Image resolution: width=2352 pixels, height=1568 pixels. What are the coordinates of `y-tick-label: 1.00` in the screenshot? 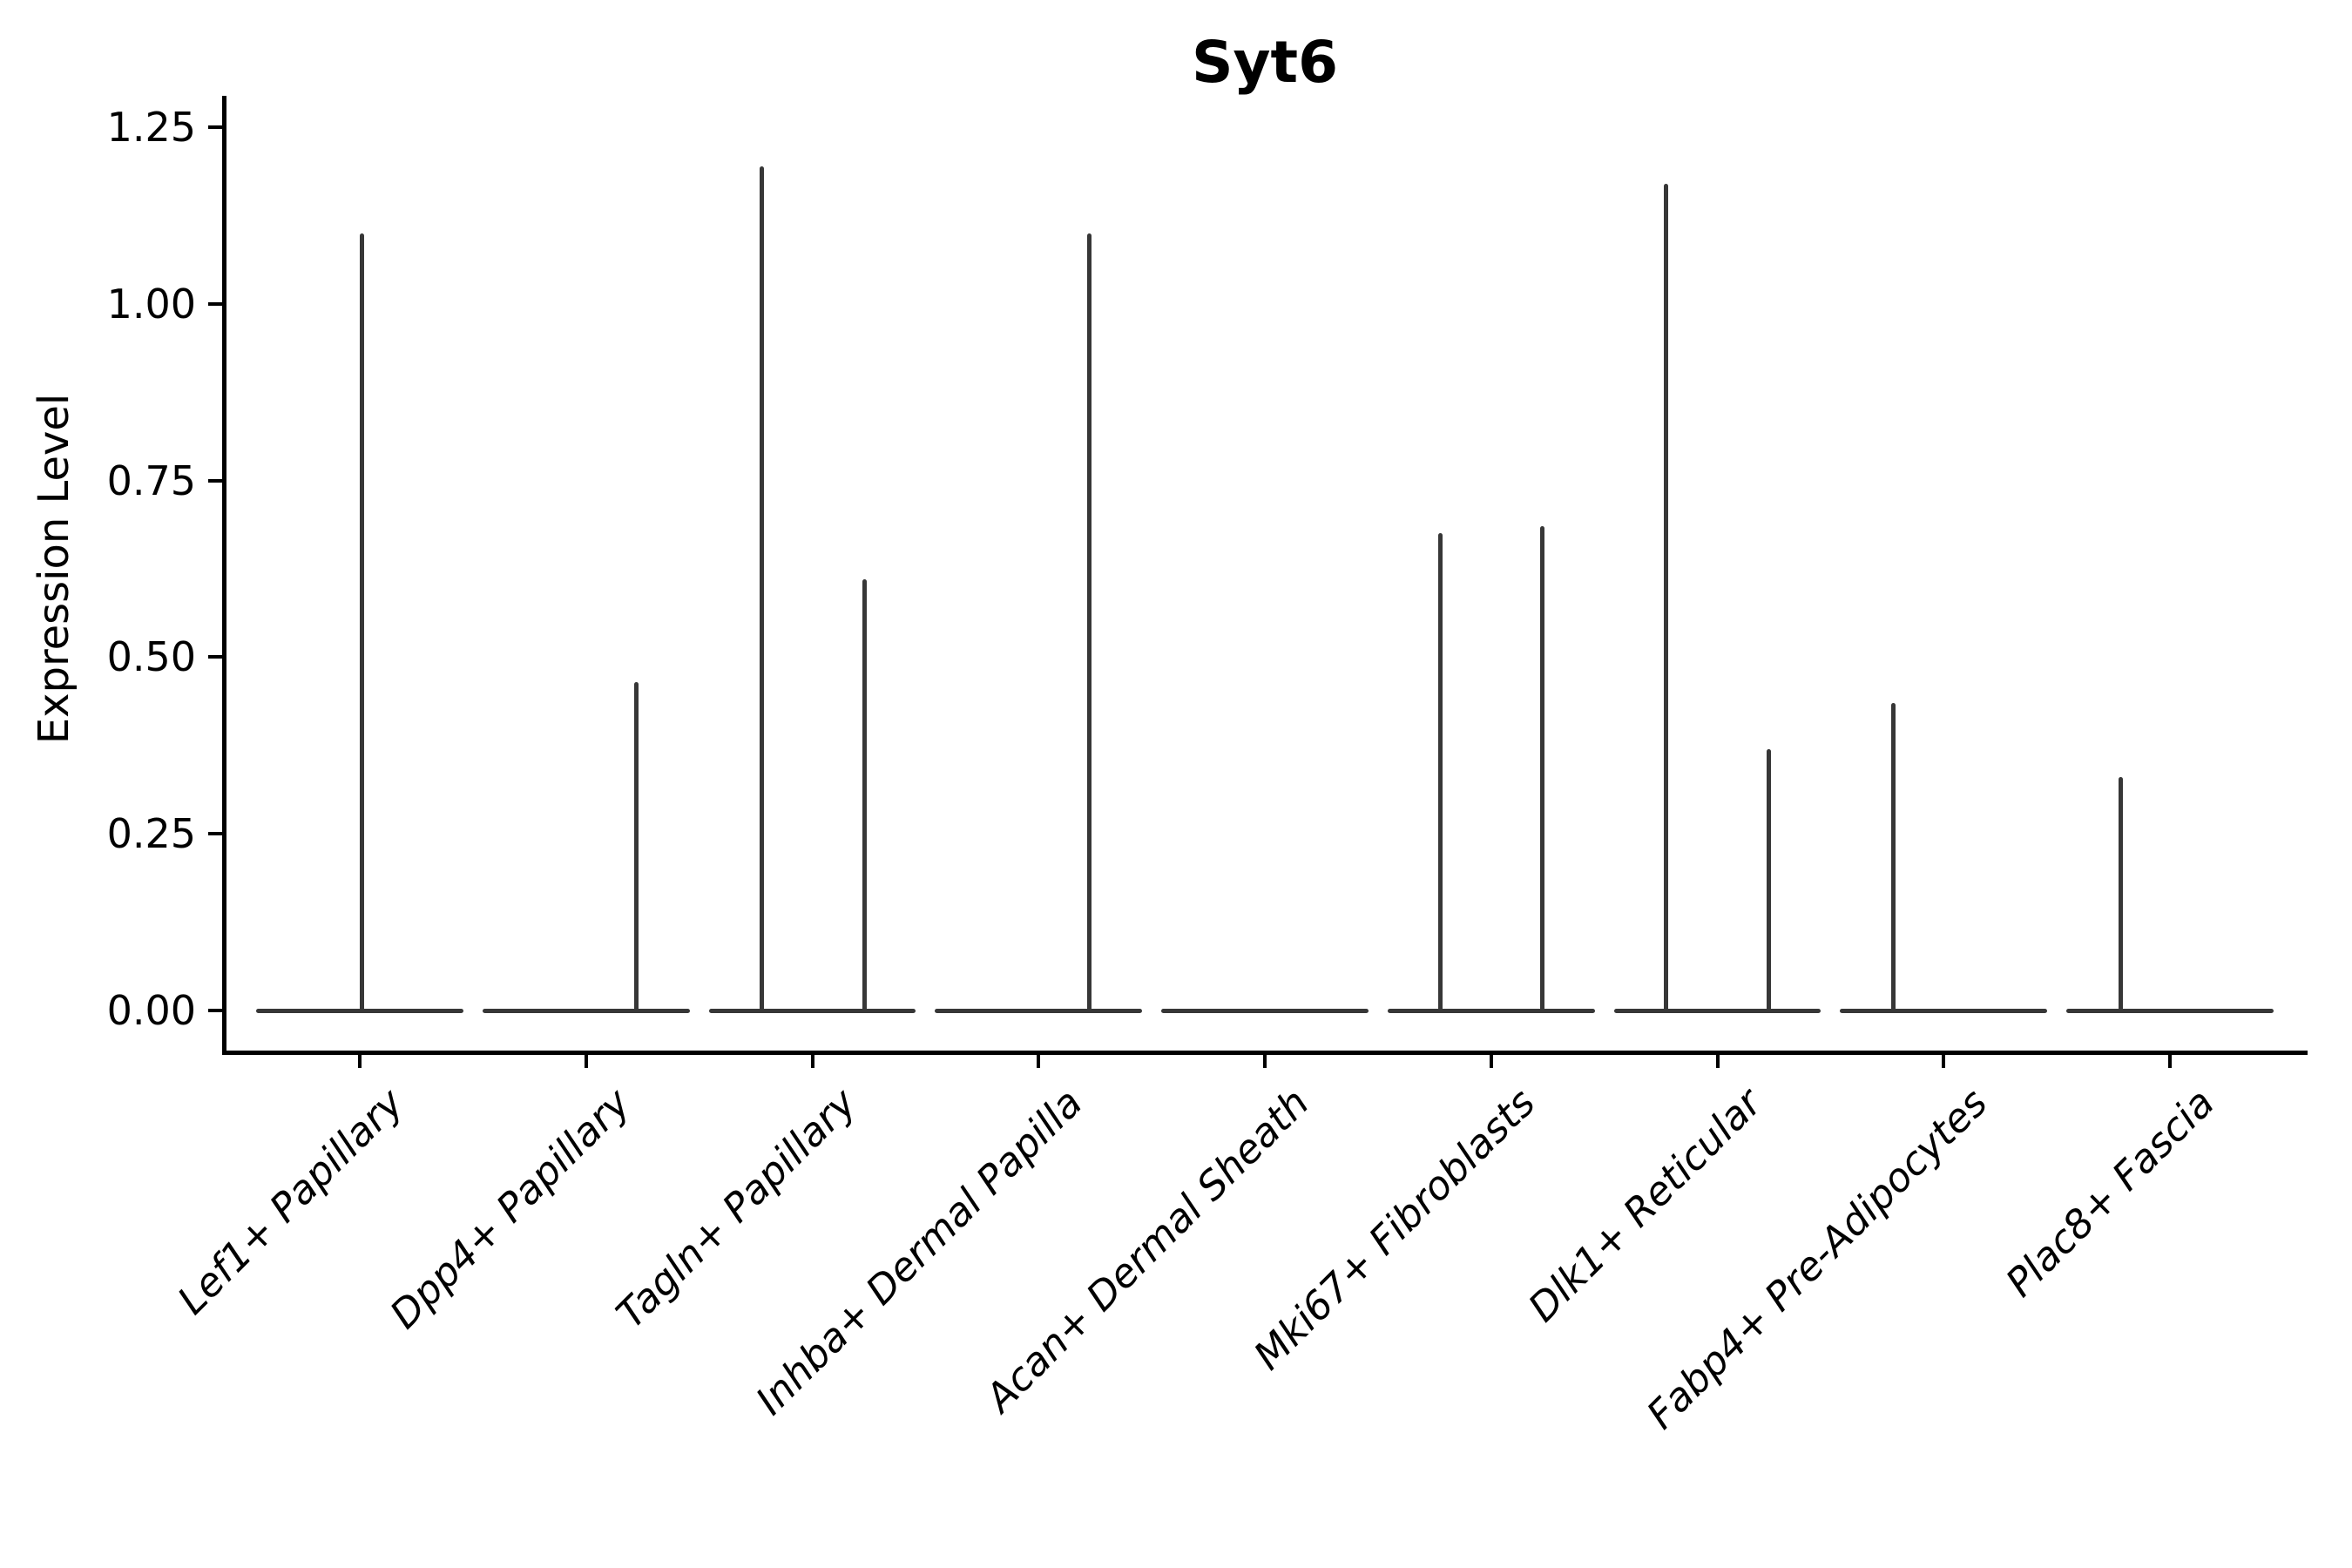 It's located at (151, 304).